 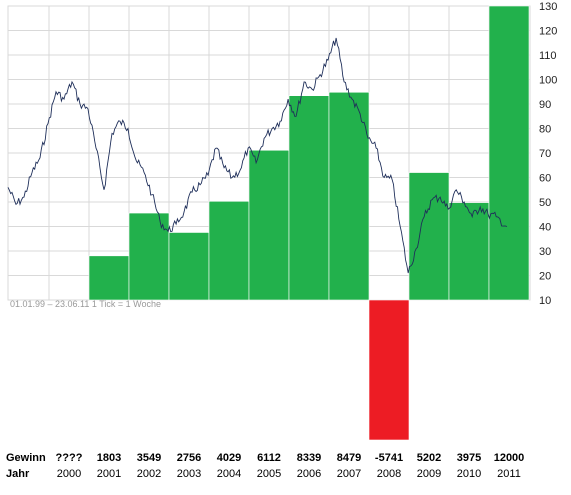 What do you see at coordinates (429, 236) in the screenshot?
I see `gain-bar-2009` at bounding box center [429, 236].